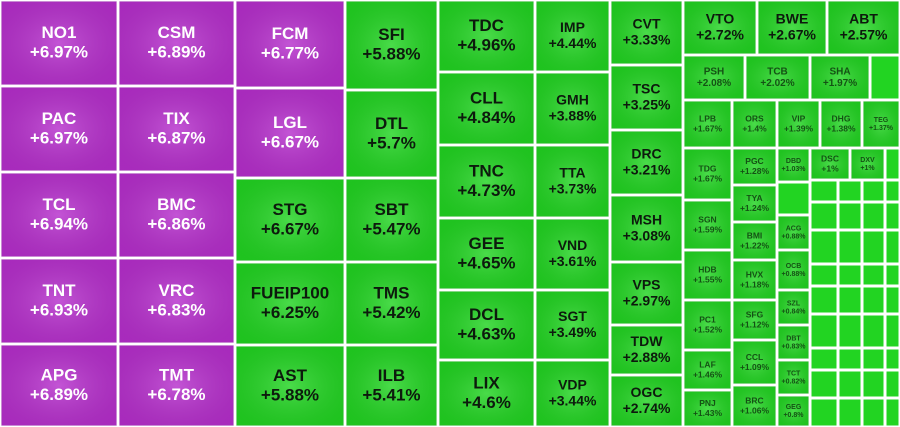  I want to click on change-label: +2.08%, so click(714, 83).